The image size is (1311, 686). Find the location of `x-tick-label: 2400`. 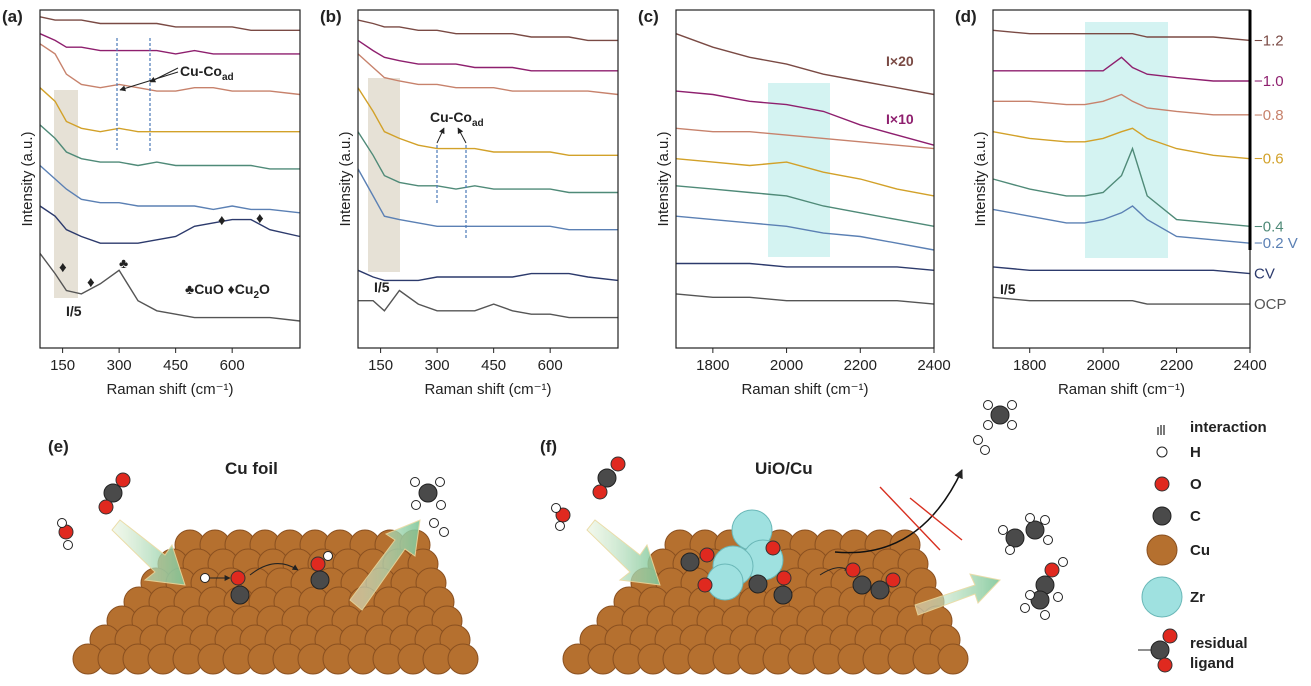

x-tick-label: 2400 is located at coordinates (1249, 365).